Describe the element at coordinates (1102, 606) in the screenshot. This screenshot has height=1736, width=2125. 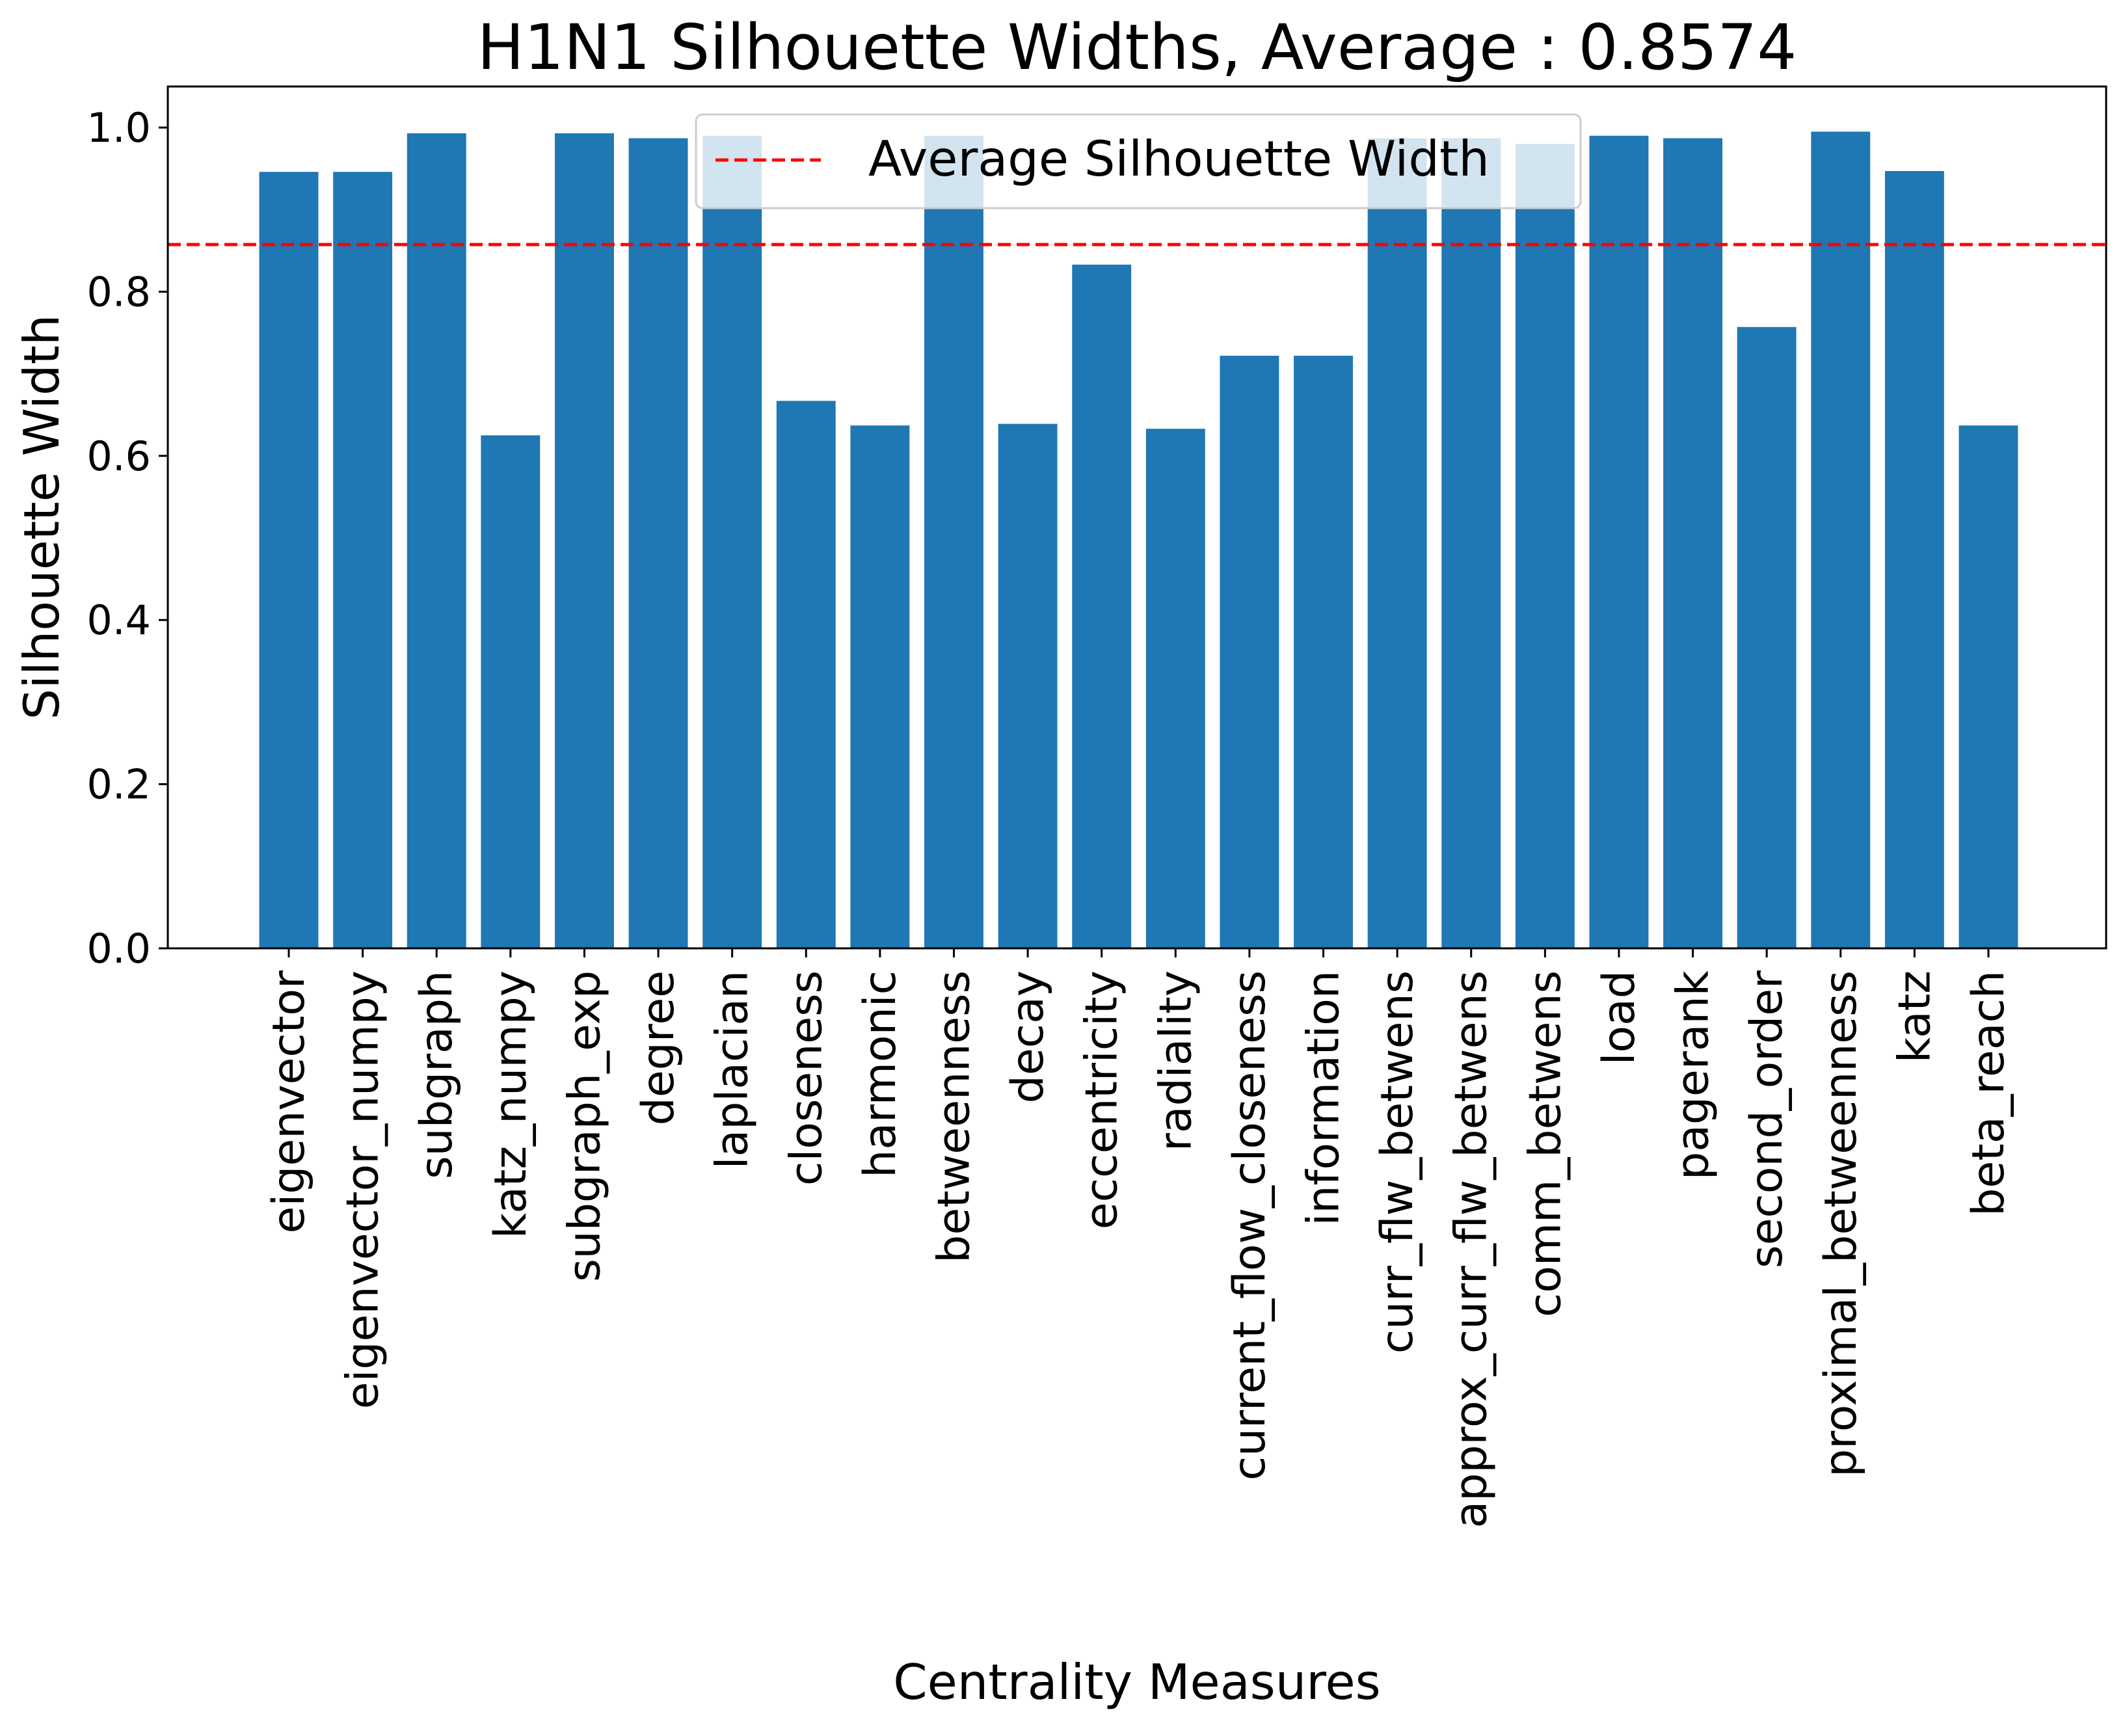
I see `bar-eccentricity` at that location.